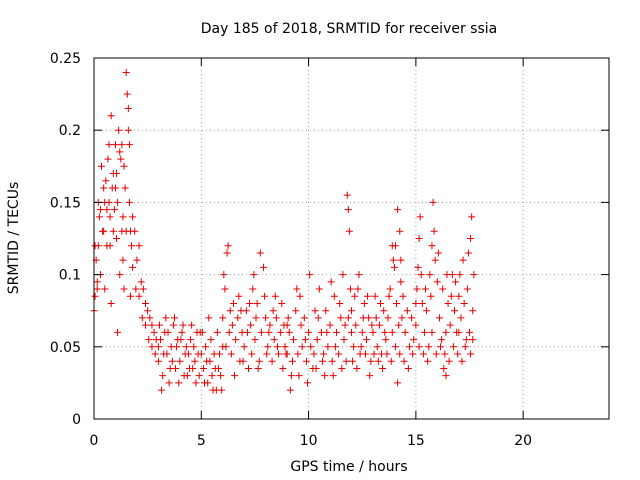 Image resolution: width=640 pixels, height=480 pixels. Describe the element at coordinates (94, 441) in the screenshot. I see `x-tick-label: 0` at that location.